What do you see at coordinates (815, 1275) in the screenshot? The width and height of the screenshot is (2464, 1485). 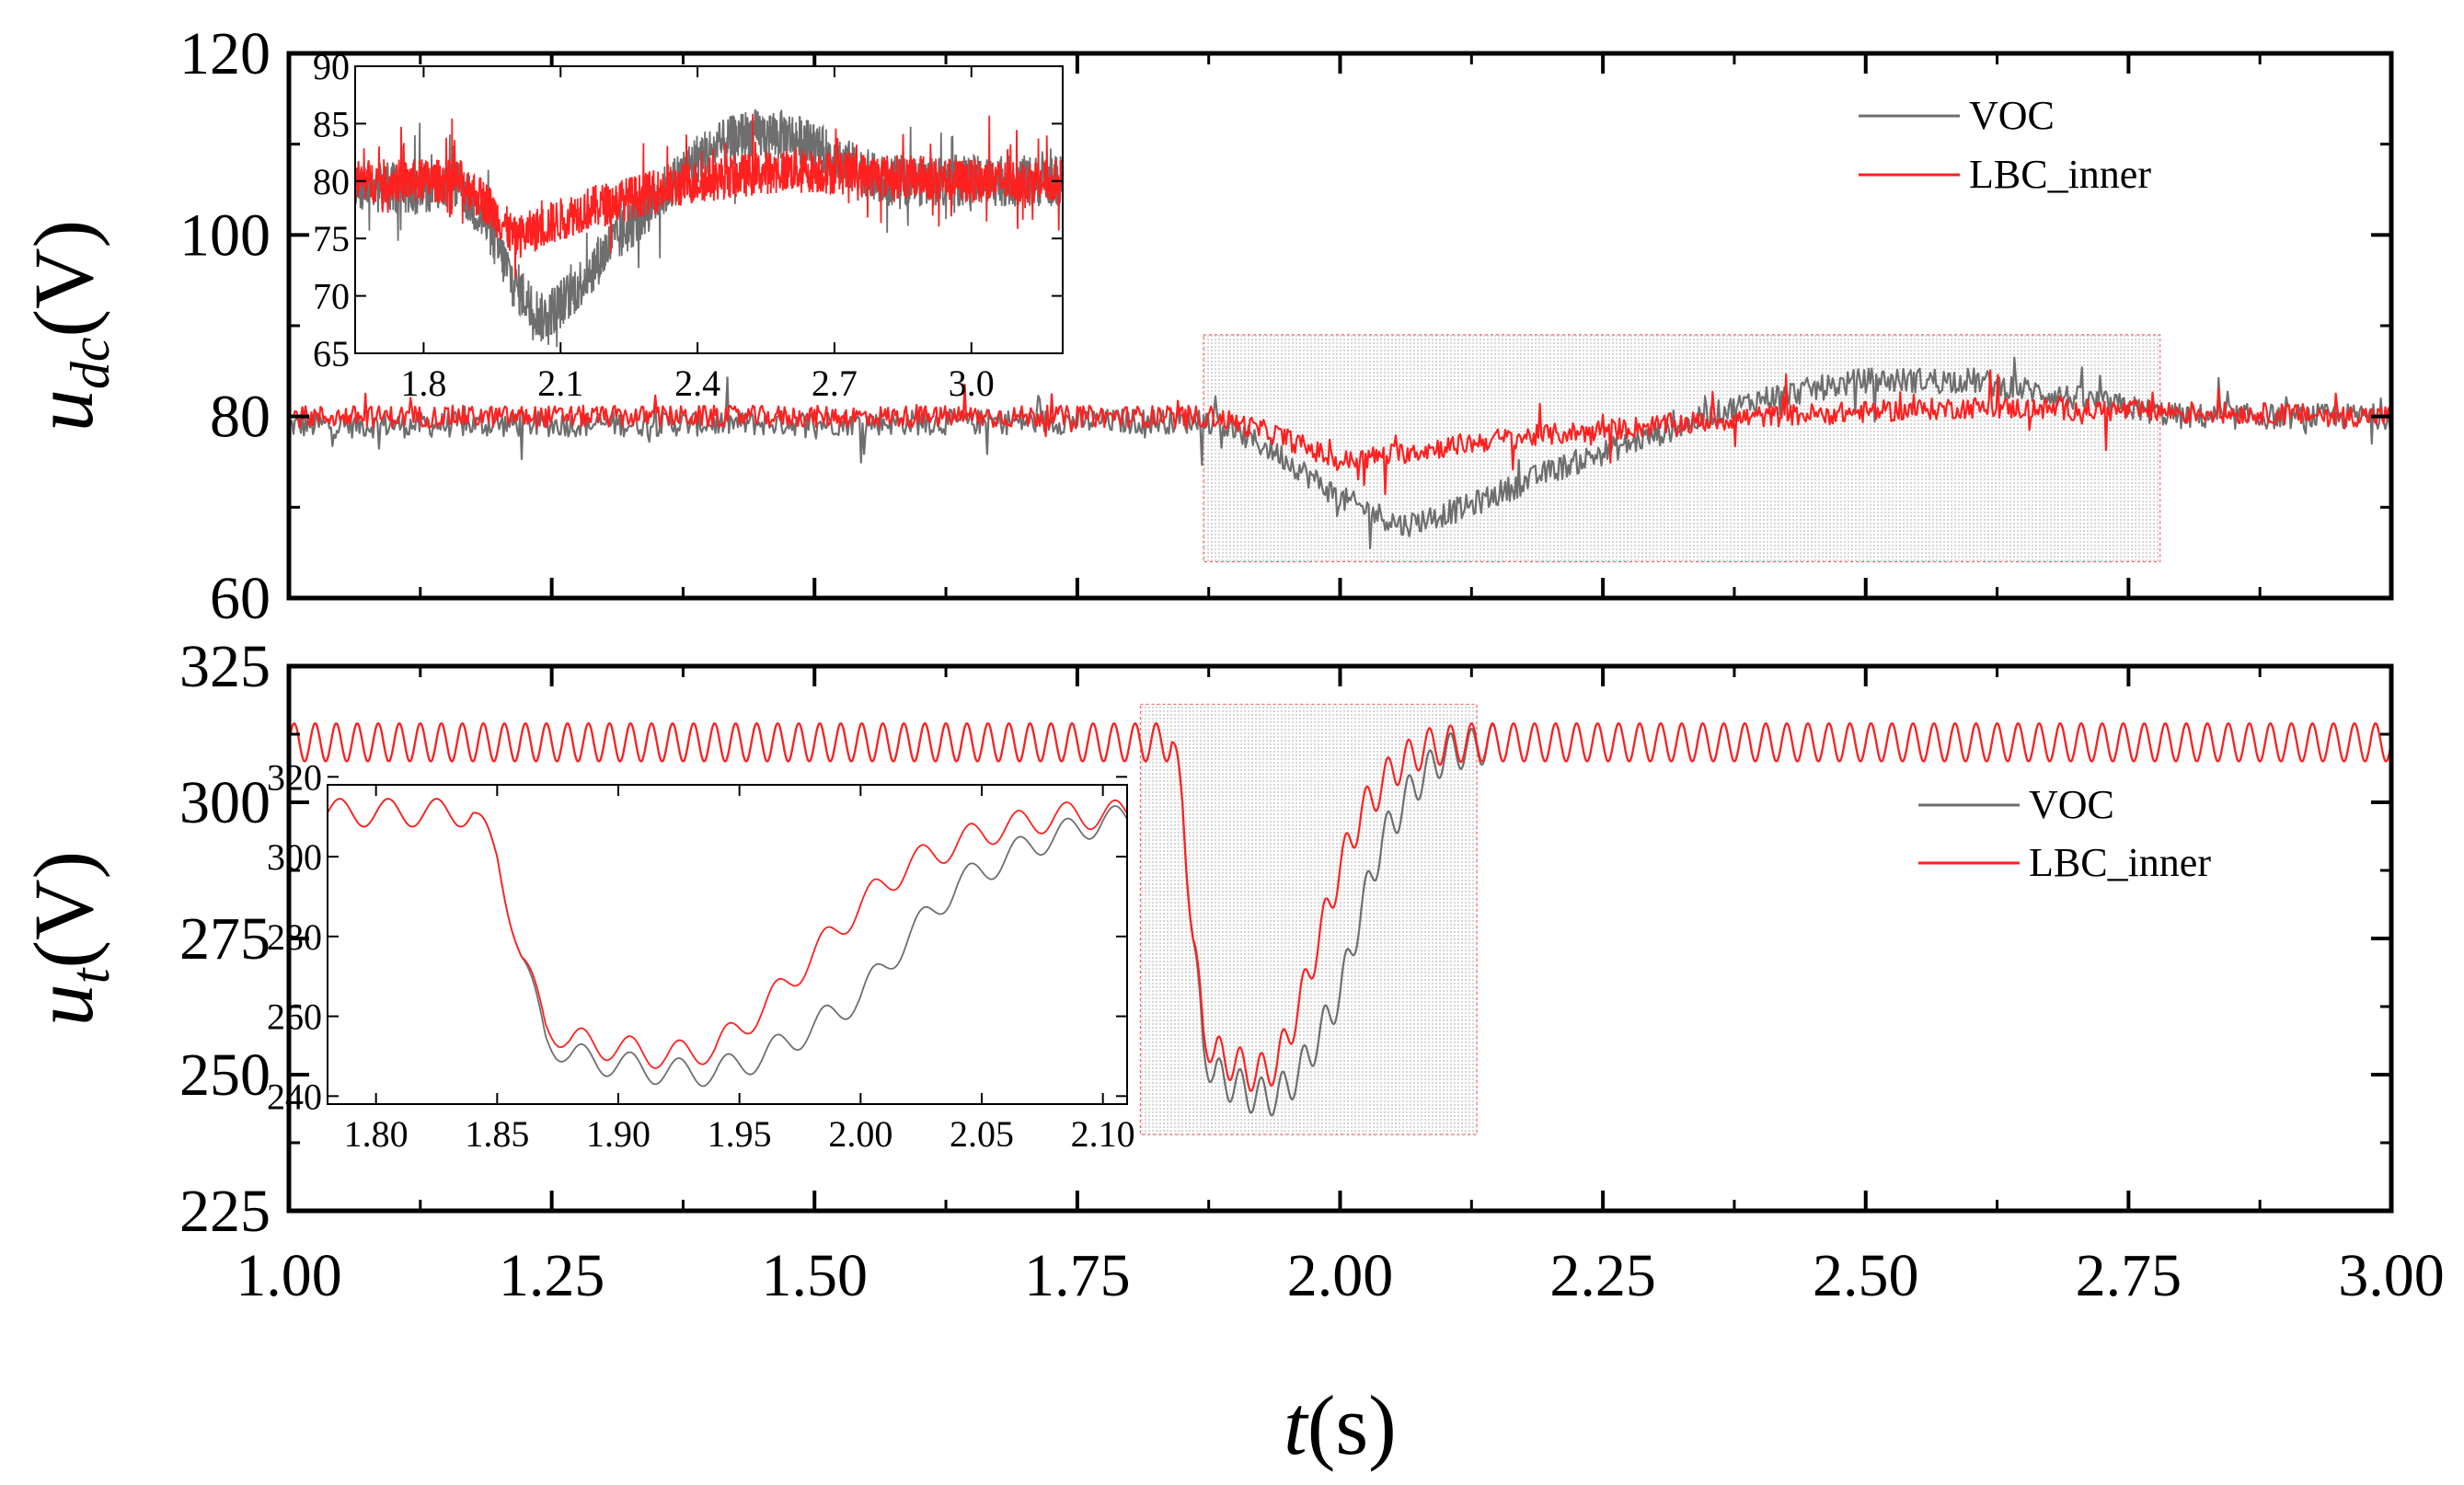 I see `x-tick-label: 1.50` at bounding box center [815, 1275].